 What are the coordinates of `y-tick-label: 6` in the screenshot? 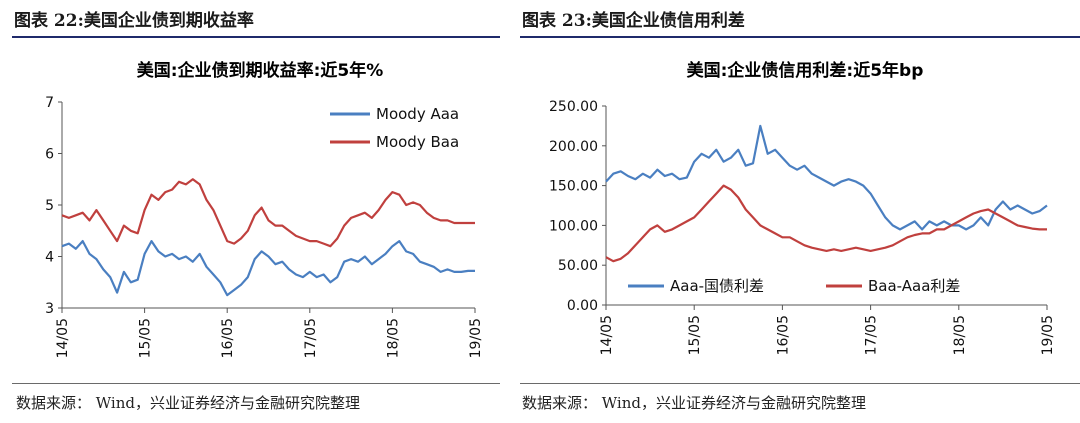 It's located at (49, 155).